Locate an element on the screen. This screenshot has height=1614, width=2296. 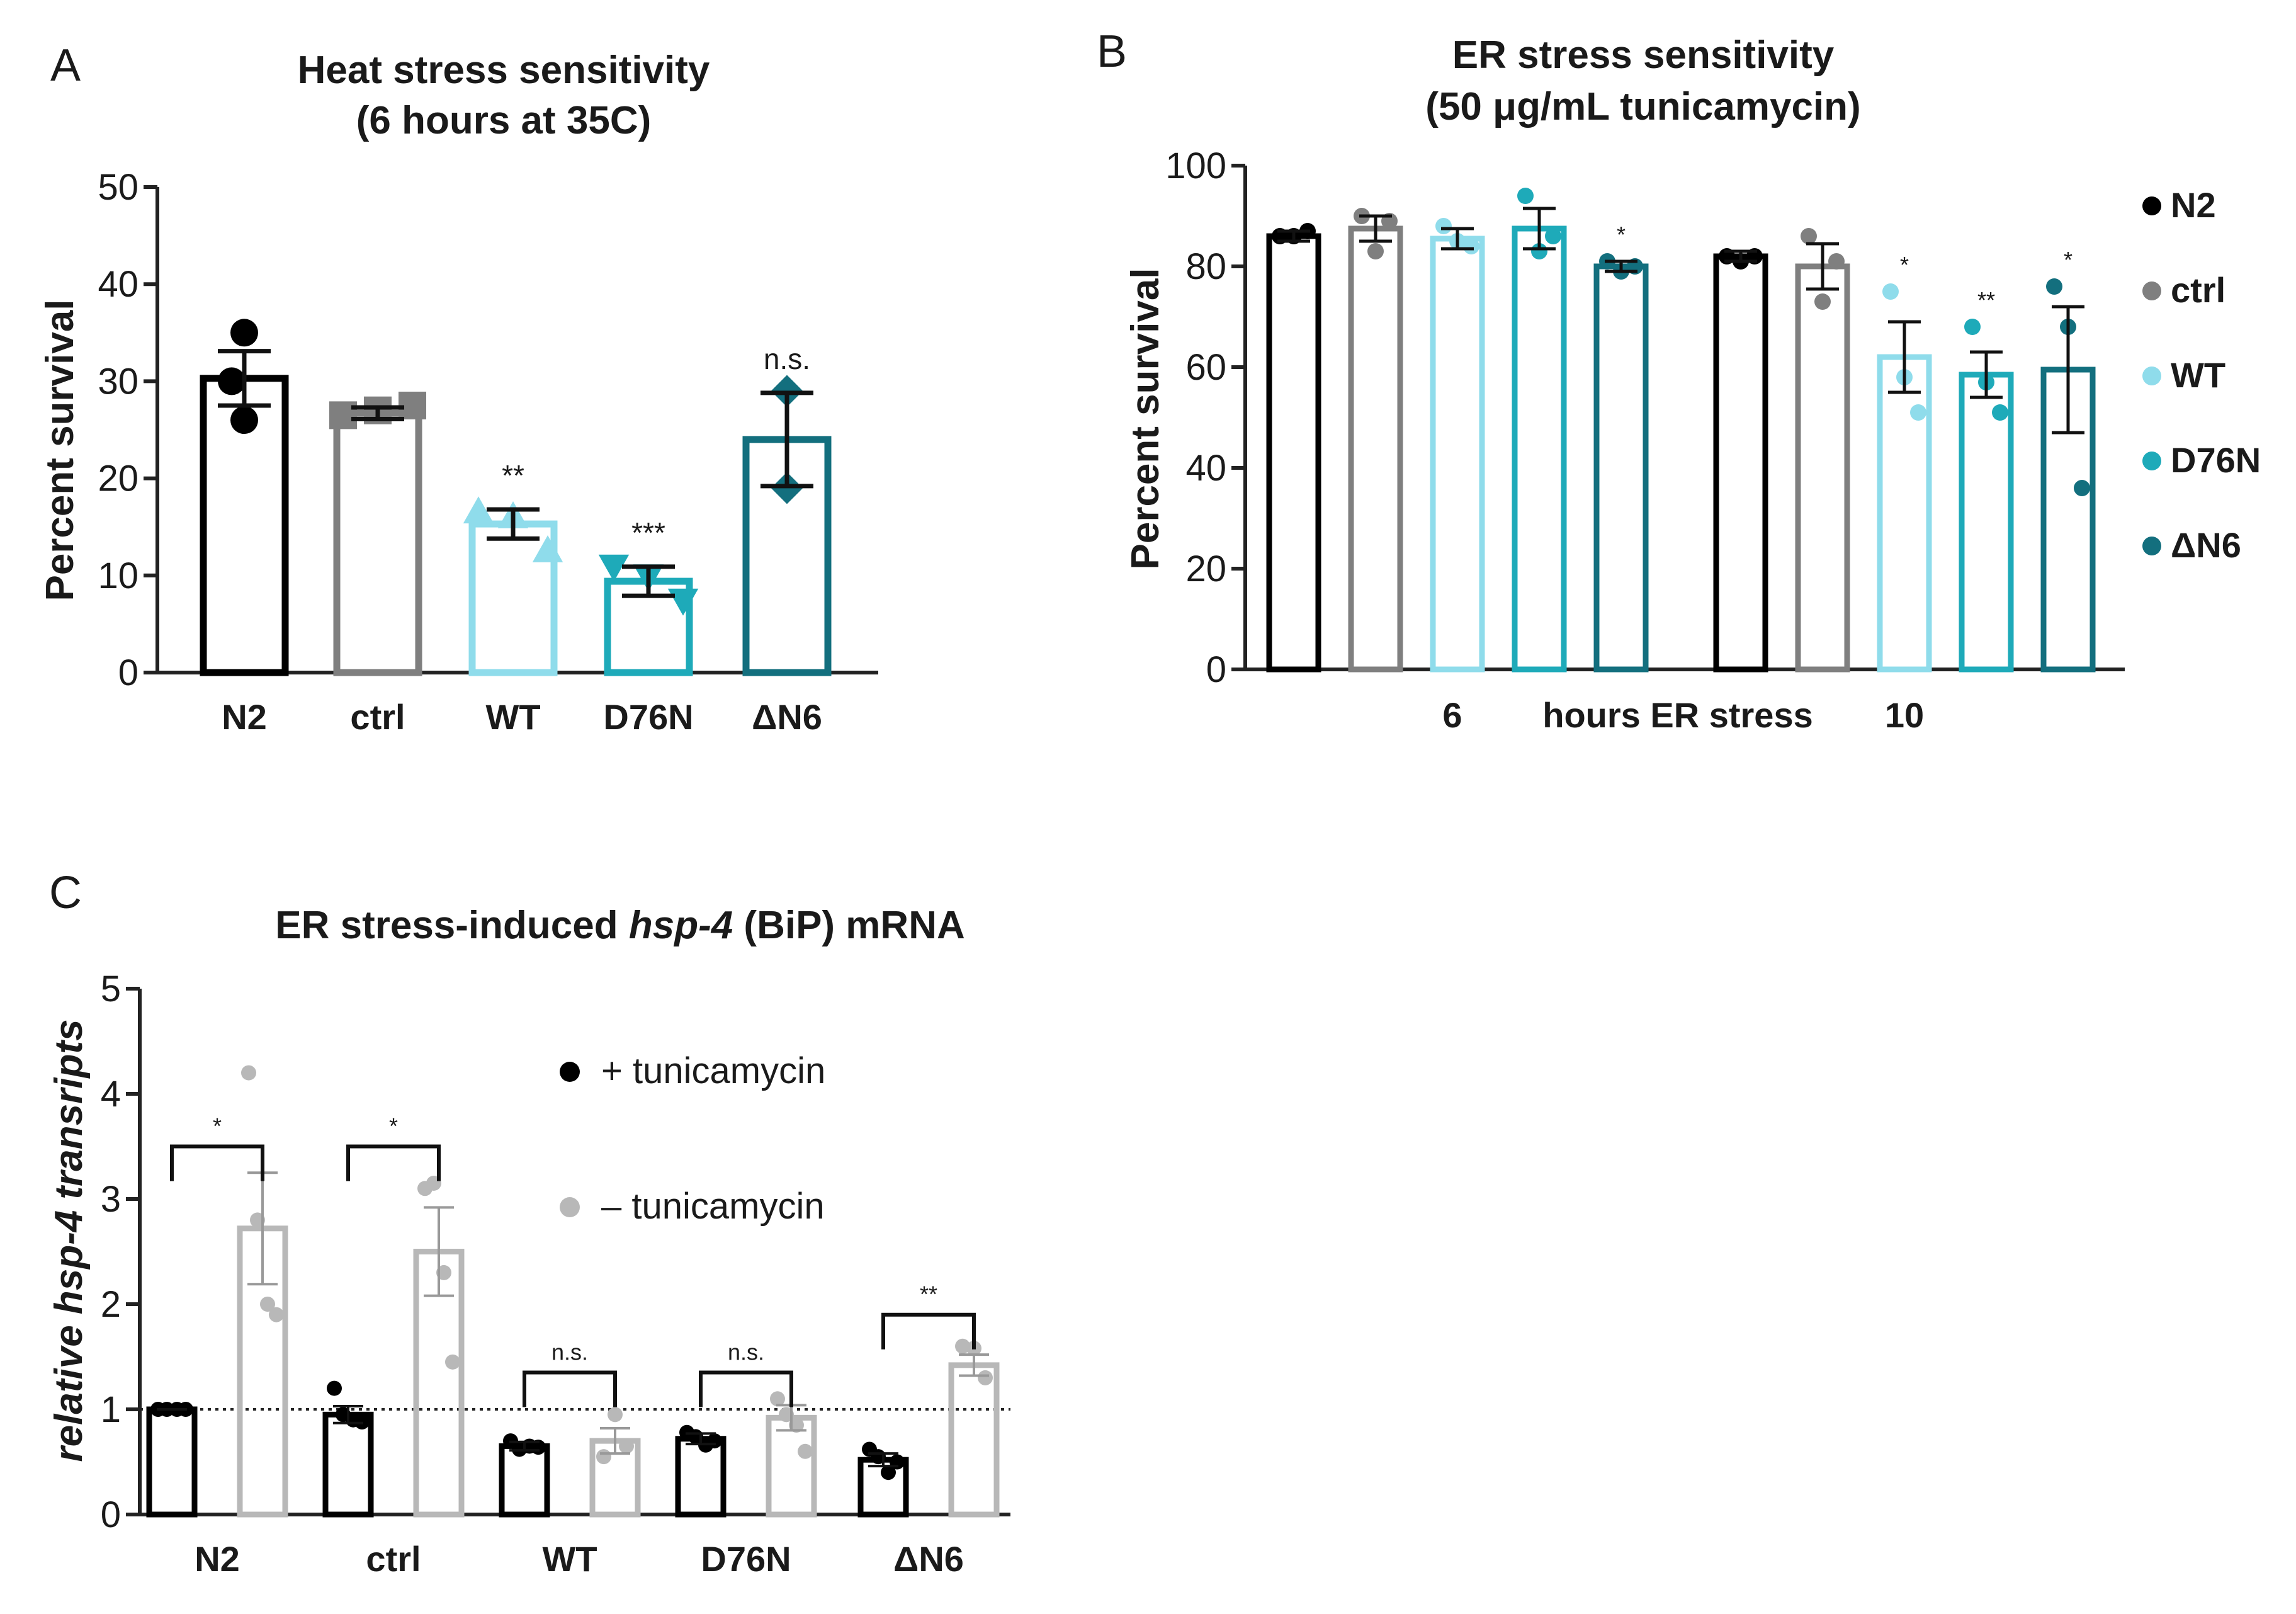
panel-c-y-axis-label: relative hsp-4 transripts is located at coordinates (69, 1241).